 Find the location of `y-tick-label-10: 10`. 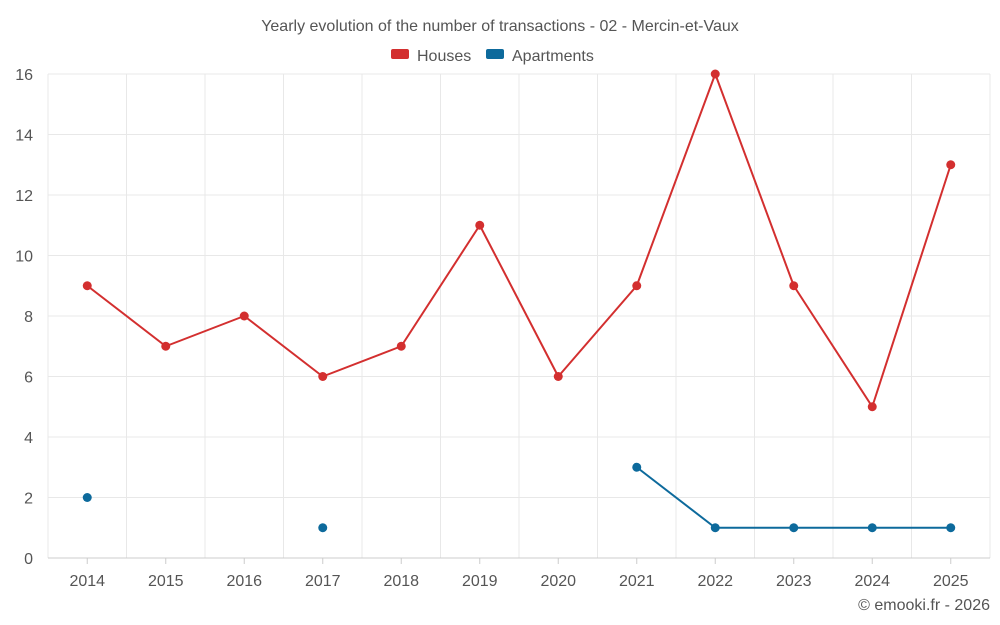

y-tick-label-10: 10 is located at coordinates (24, 257).